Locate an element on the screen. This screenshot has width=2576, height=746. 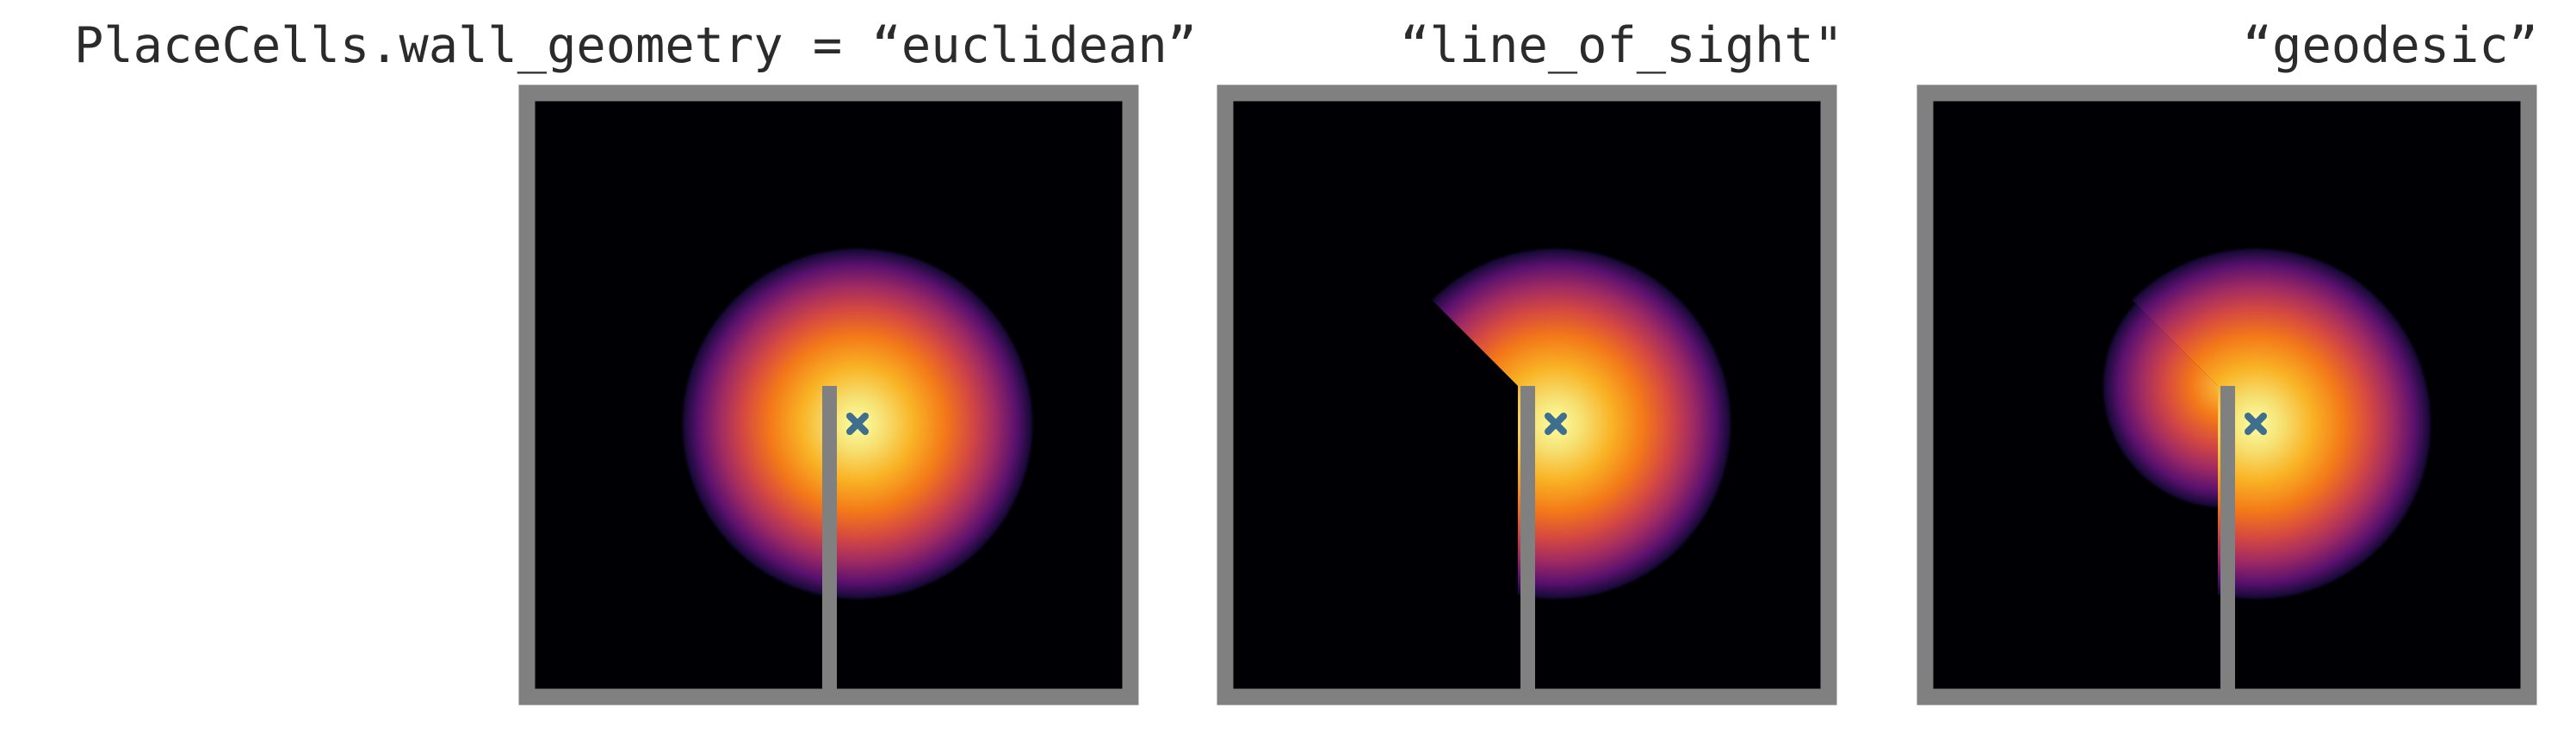
title: “geodesic” is located at coordinates (2391, 45).